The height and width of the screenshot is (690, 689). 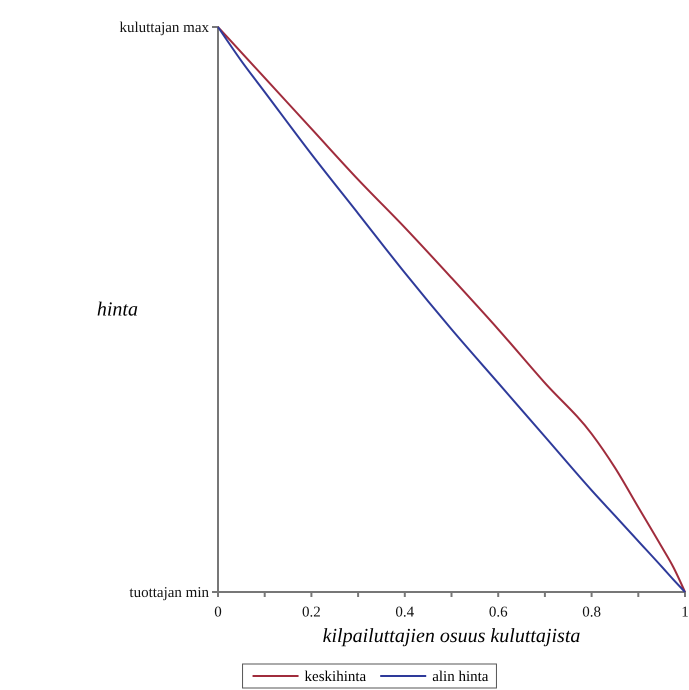 I want to click on x-tick-label: 1, so click(x=685, y=612).